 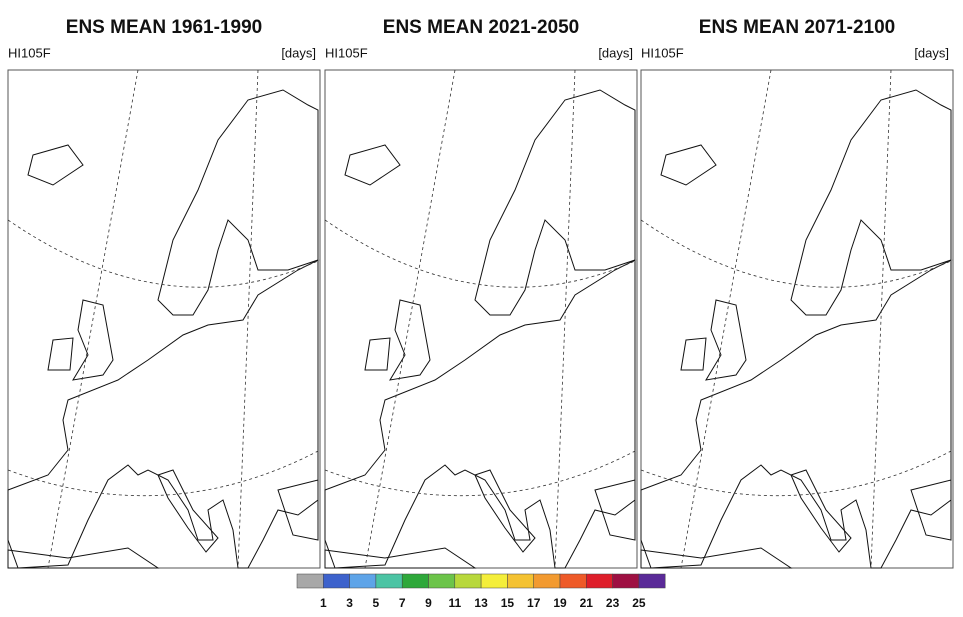 What do you see at coordinates (428, 603) in the screenshot?
I see `colorbar-label: 9` at bounding box center [428, 603].